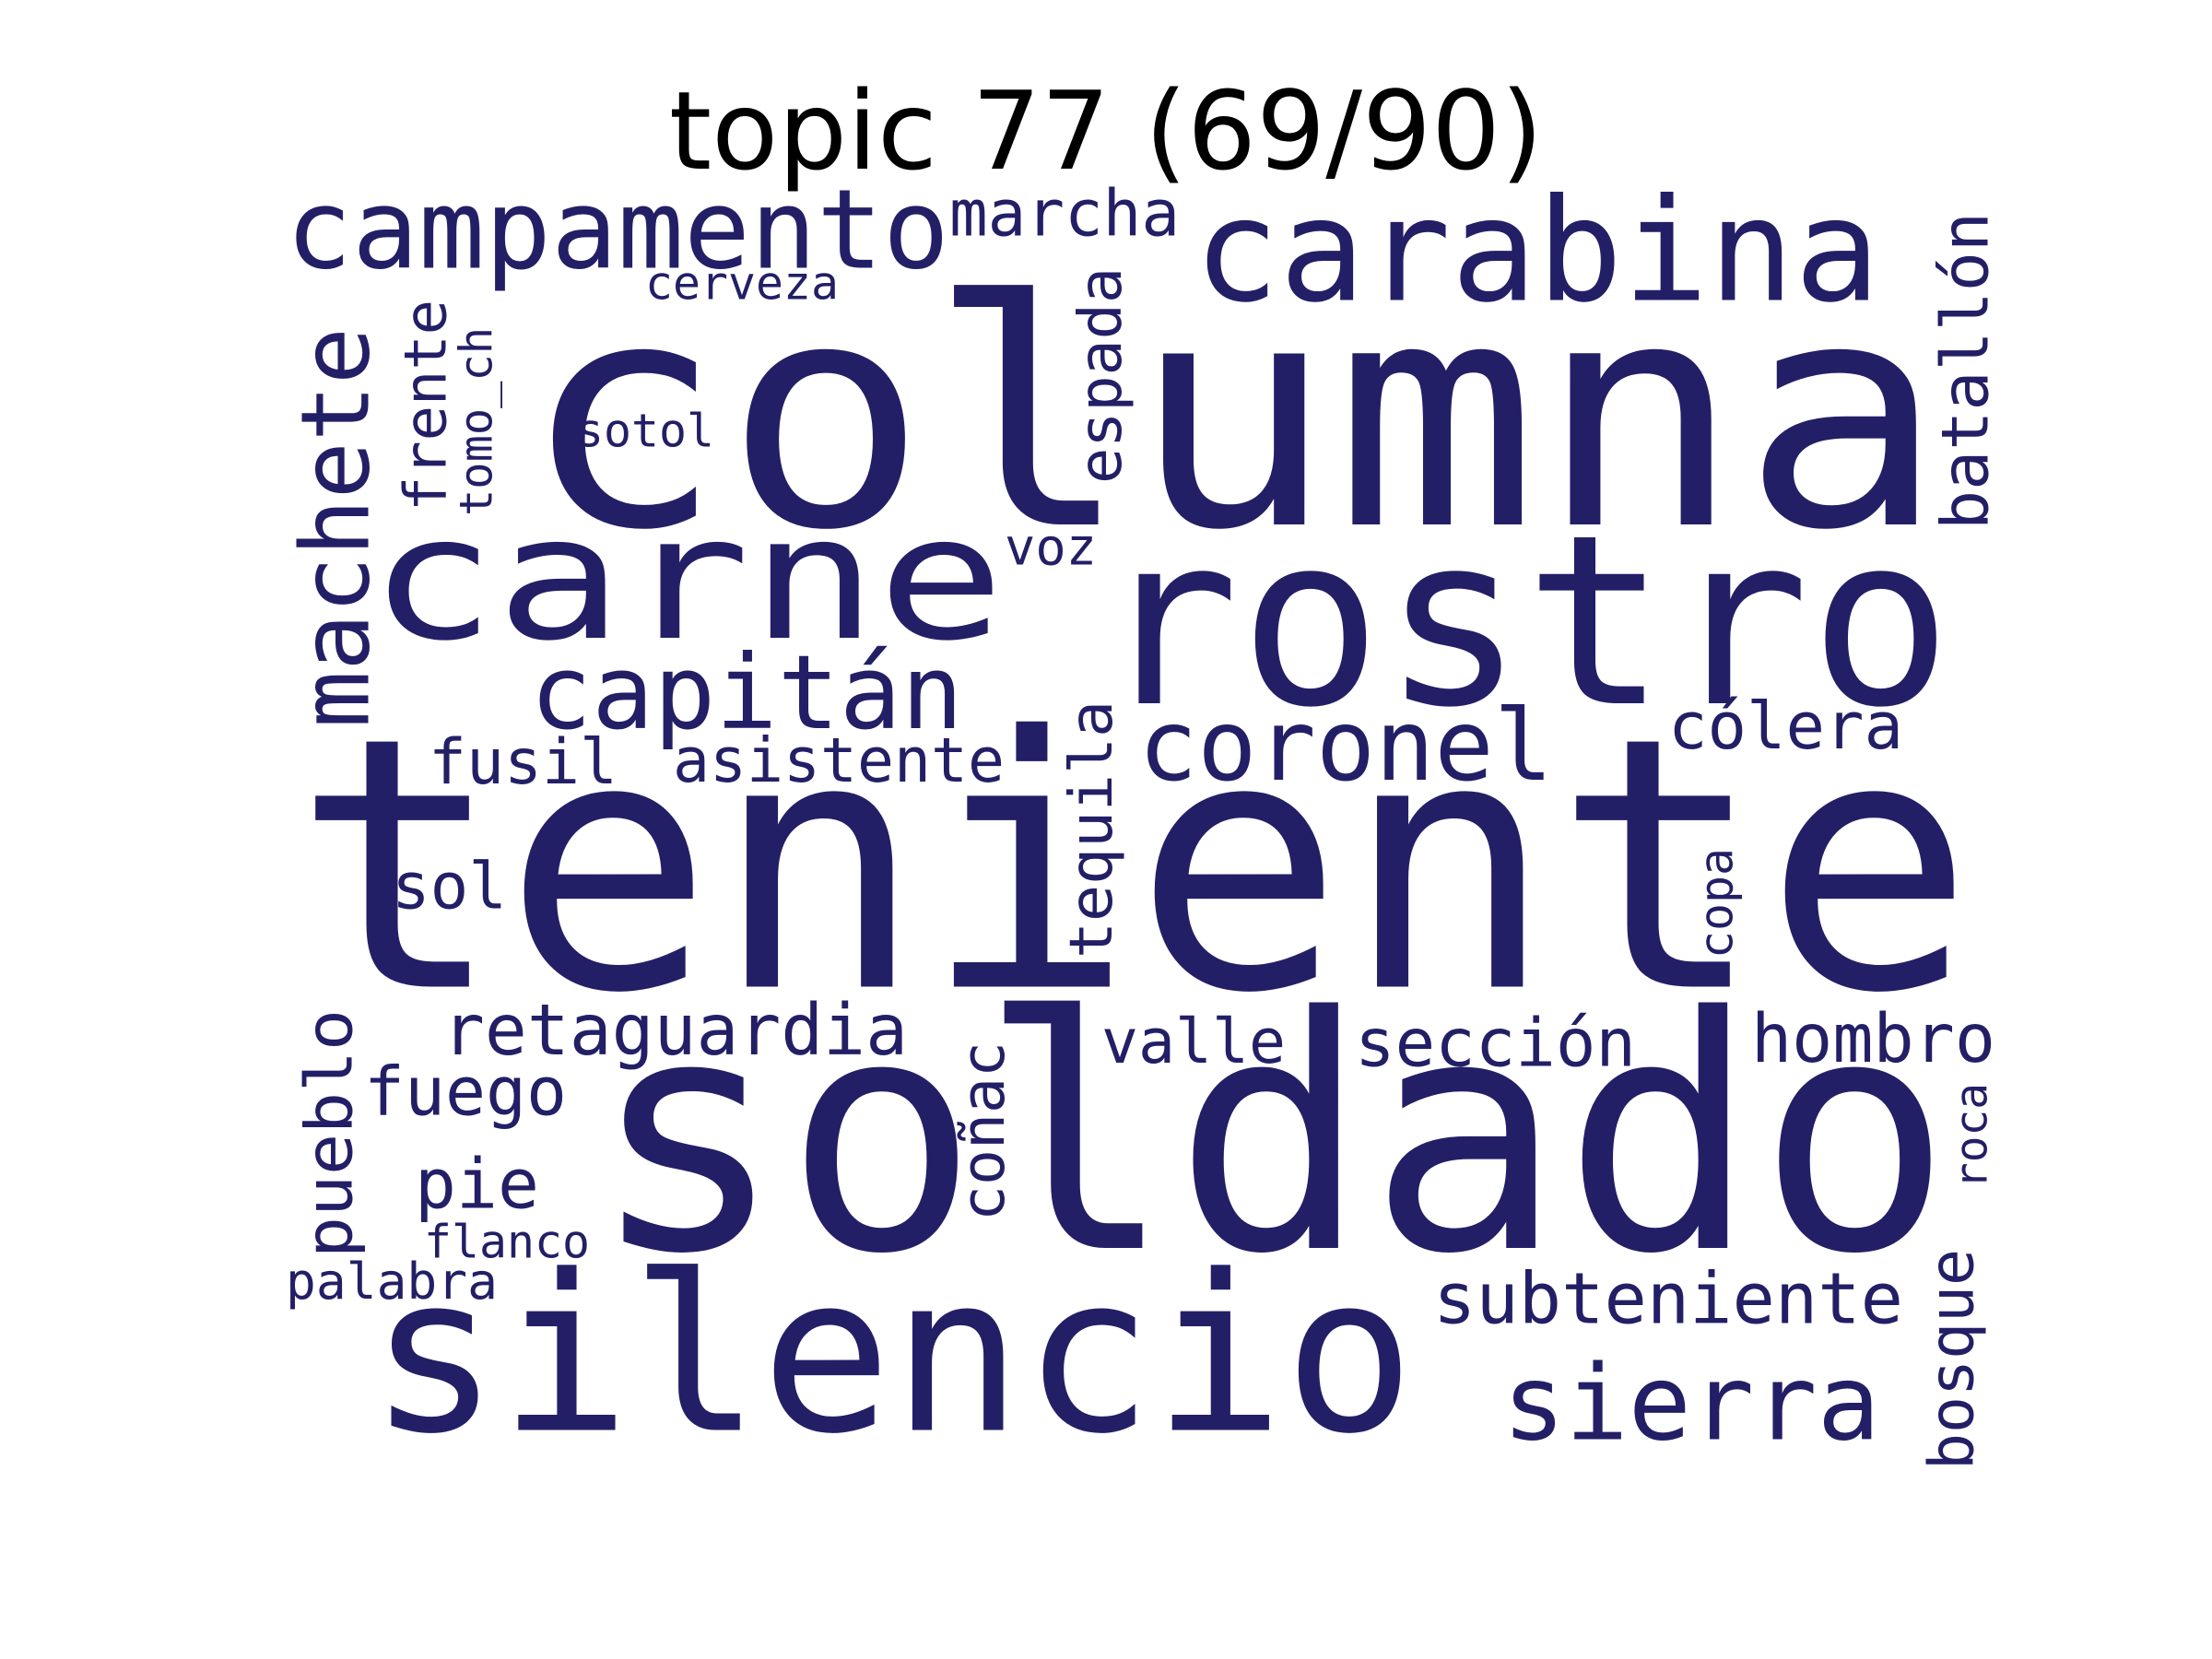 The image size is (2212, 1659). What do you see at coordinates (1873, 1039) in the screenshot?
I see `word-hombro: hombro` at bounding box center [1873, 1039].